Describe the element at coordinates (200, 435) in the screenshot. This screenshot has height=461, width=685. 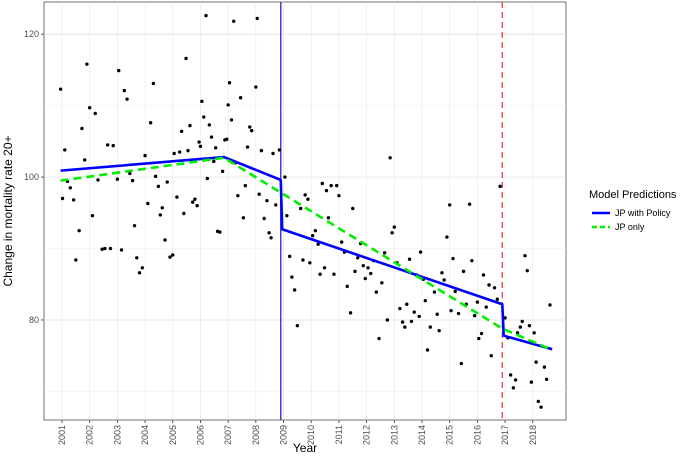
I see `x-tick-label: 2006` at that location.